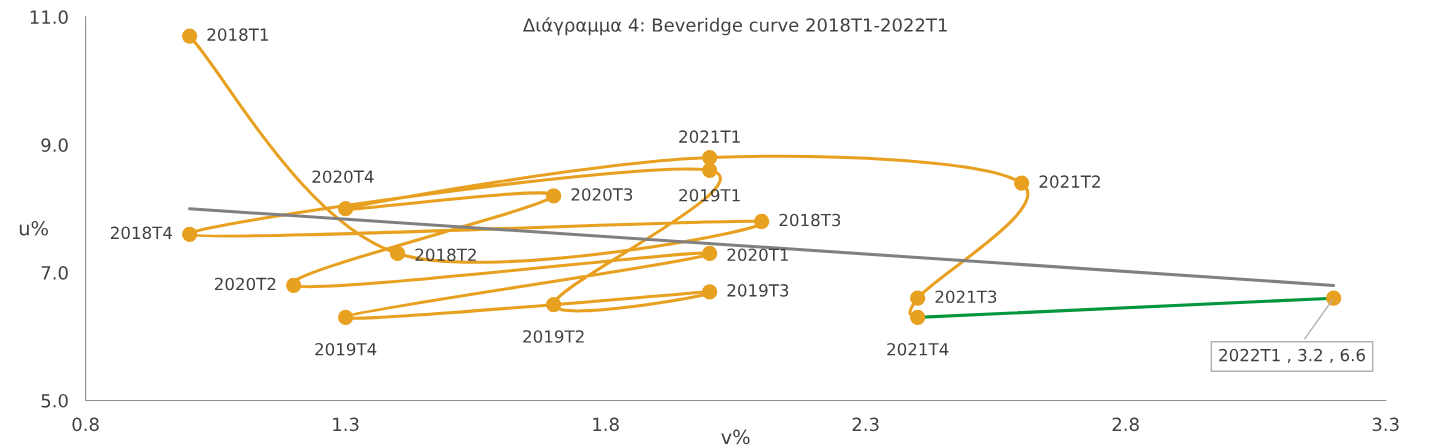  What do you see at coordinates (734, 26) in the screenshot?
I see `chart-title: Διάγραμμα 4: Beveridge curve 2018T1-2022T1` at bounding box center [734, 26].